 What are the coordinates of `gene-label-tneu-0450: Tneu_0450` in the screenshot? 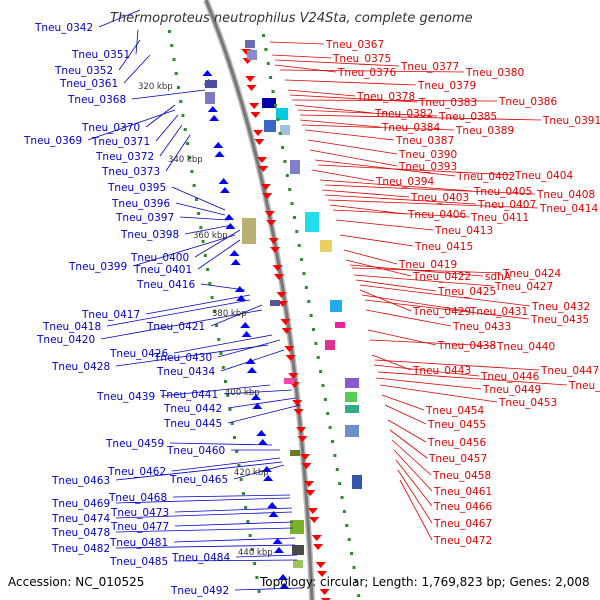 It's located at (584, 386).